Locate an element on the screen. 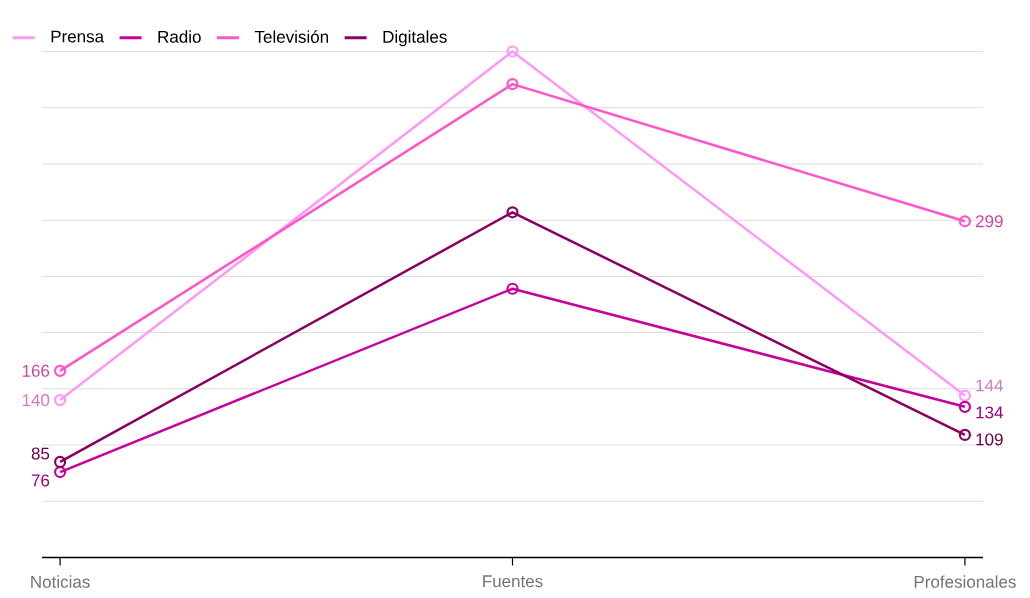  data-label: 166 is located at coordinates (36, 370).